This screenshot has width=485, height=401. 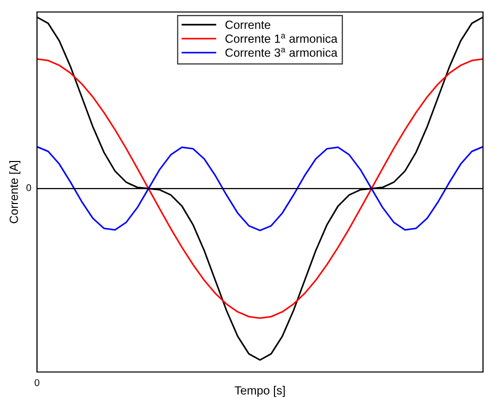 What do you see at coordinates (247, 24) in the screenshot?
I see `legend-label: Corrente` at bounding box center [247, 24].